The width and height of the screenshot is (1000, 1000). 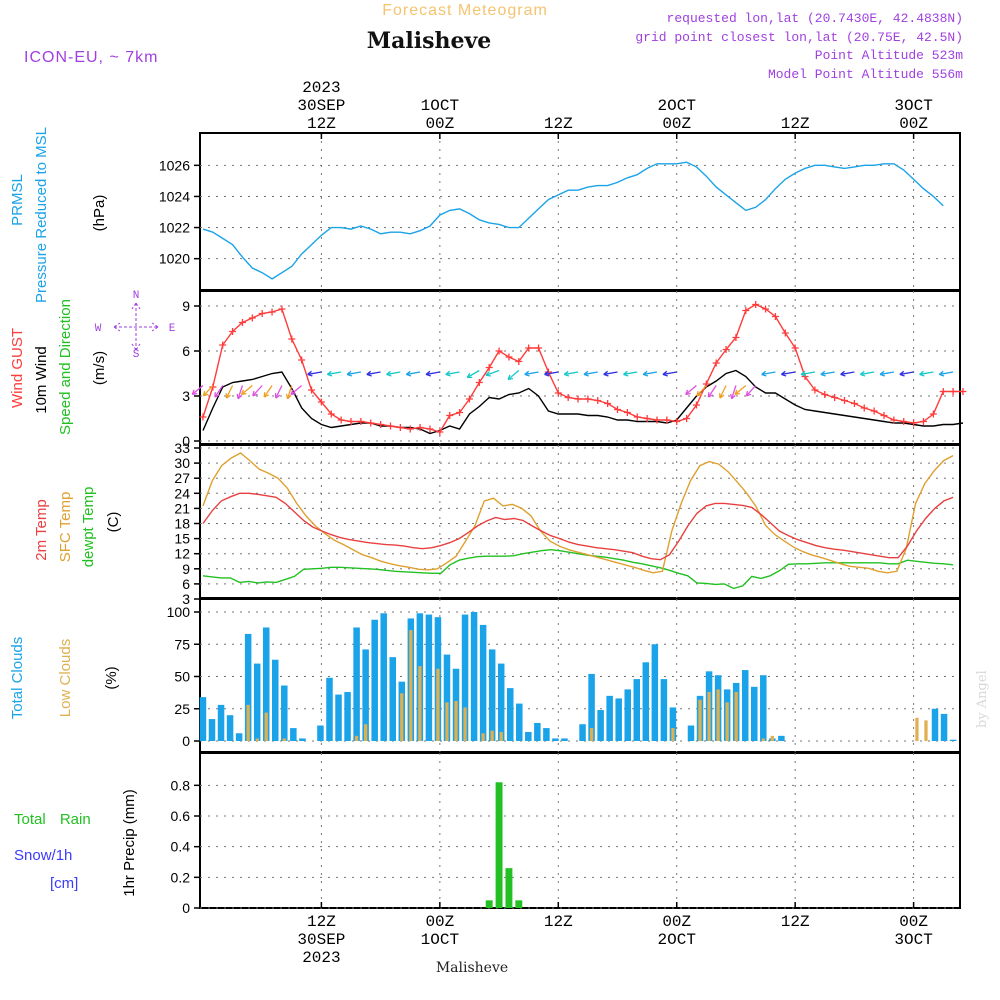 I want to click on compass-west: W, so click(x=98, y=329).